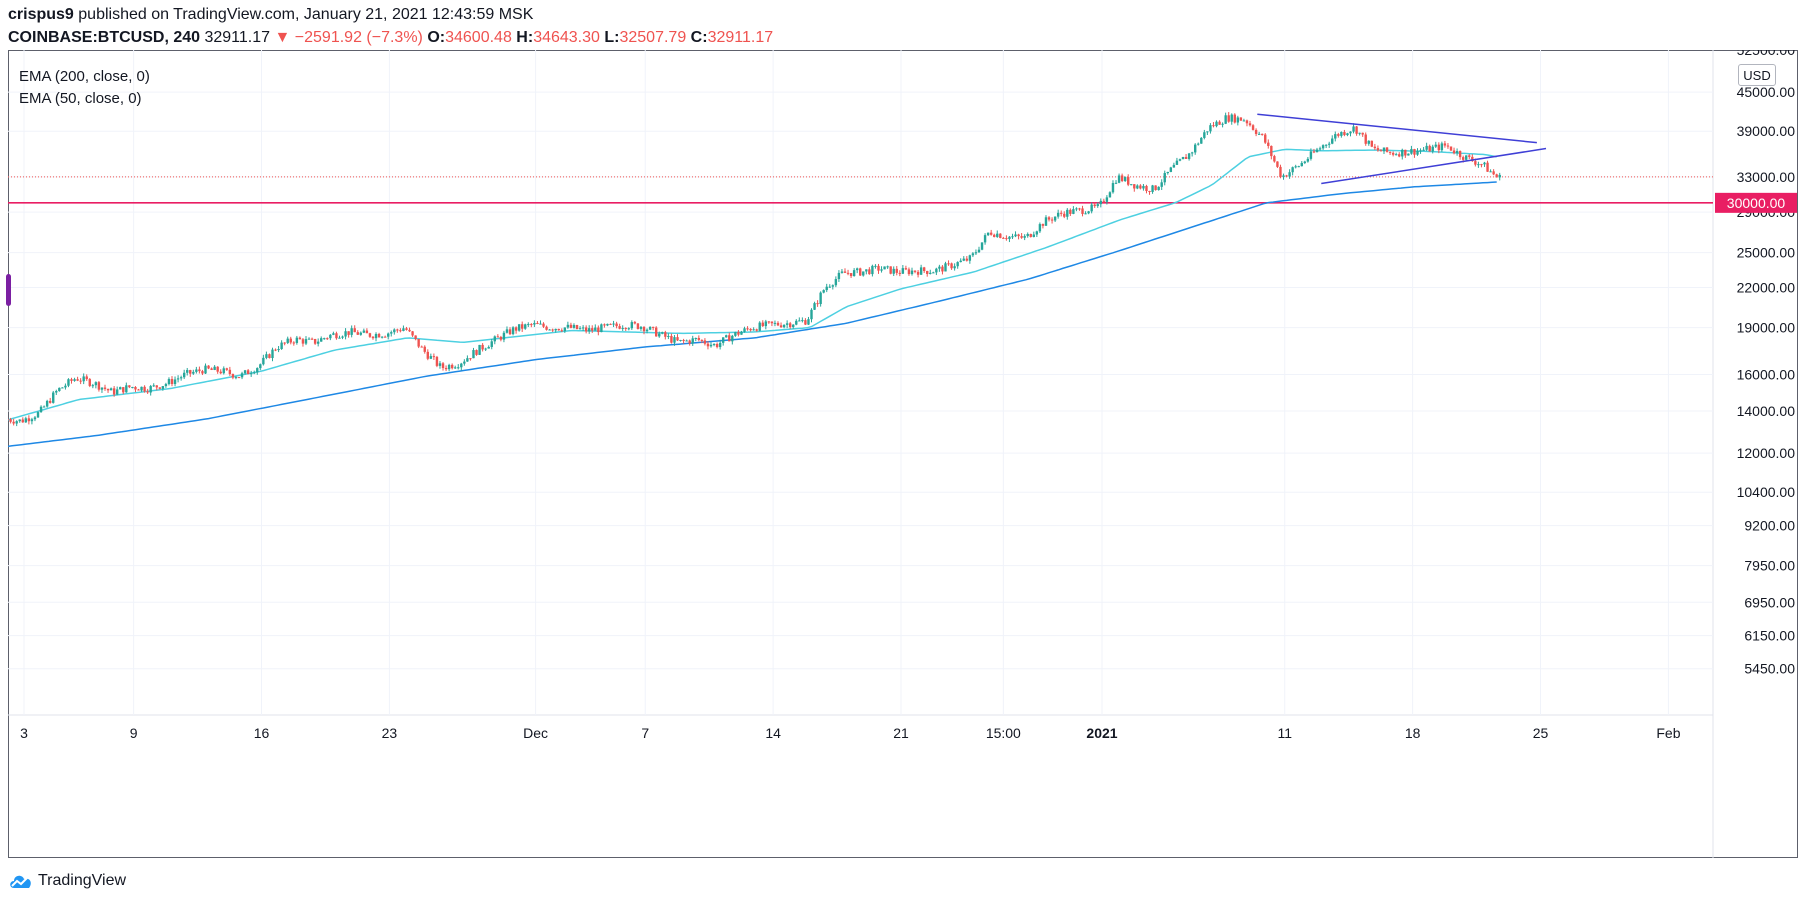 Image resolution: width=1805 pixels, height=906 pixels. I want to click on side-marker, so click(8, 290).